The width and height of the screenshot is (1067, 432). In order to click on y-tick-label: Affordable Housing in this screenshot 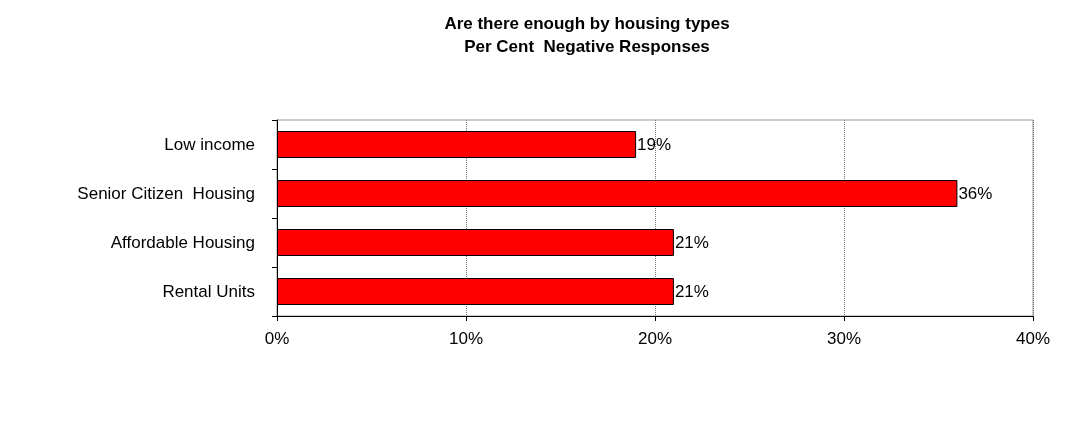, I will do `click(182, 242)`.